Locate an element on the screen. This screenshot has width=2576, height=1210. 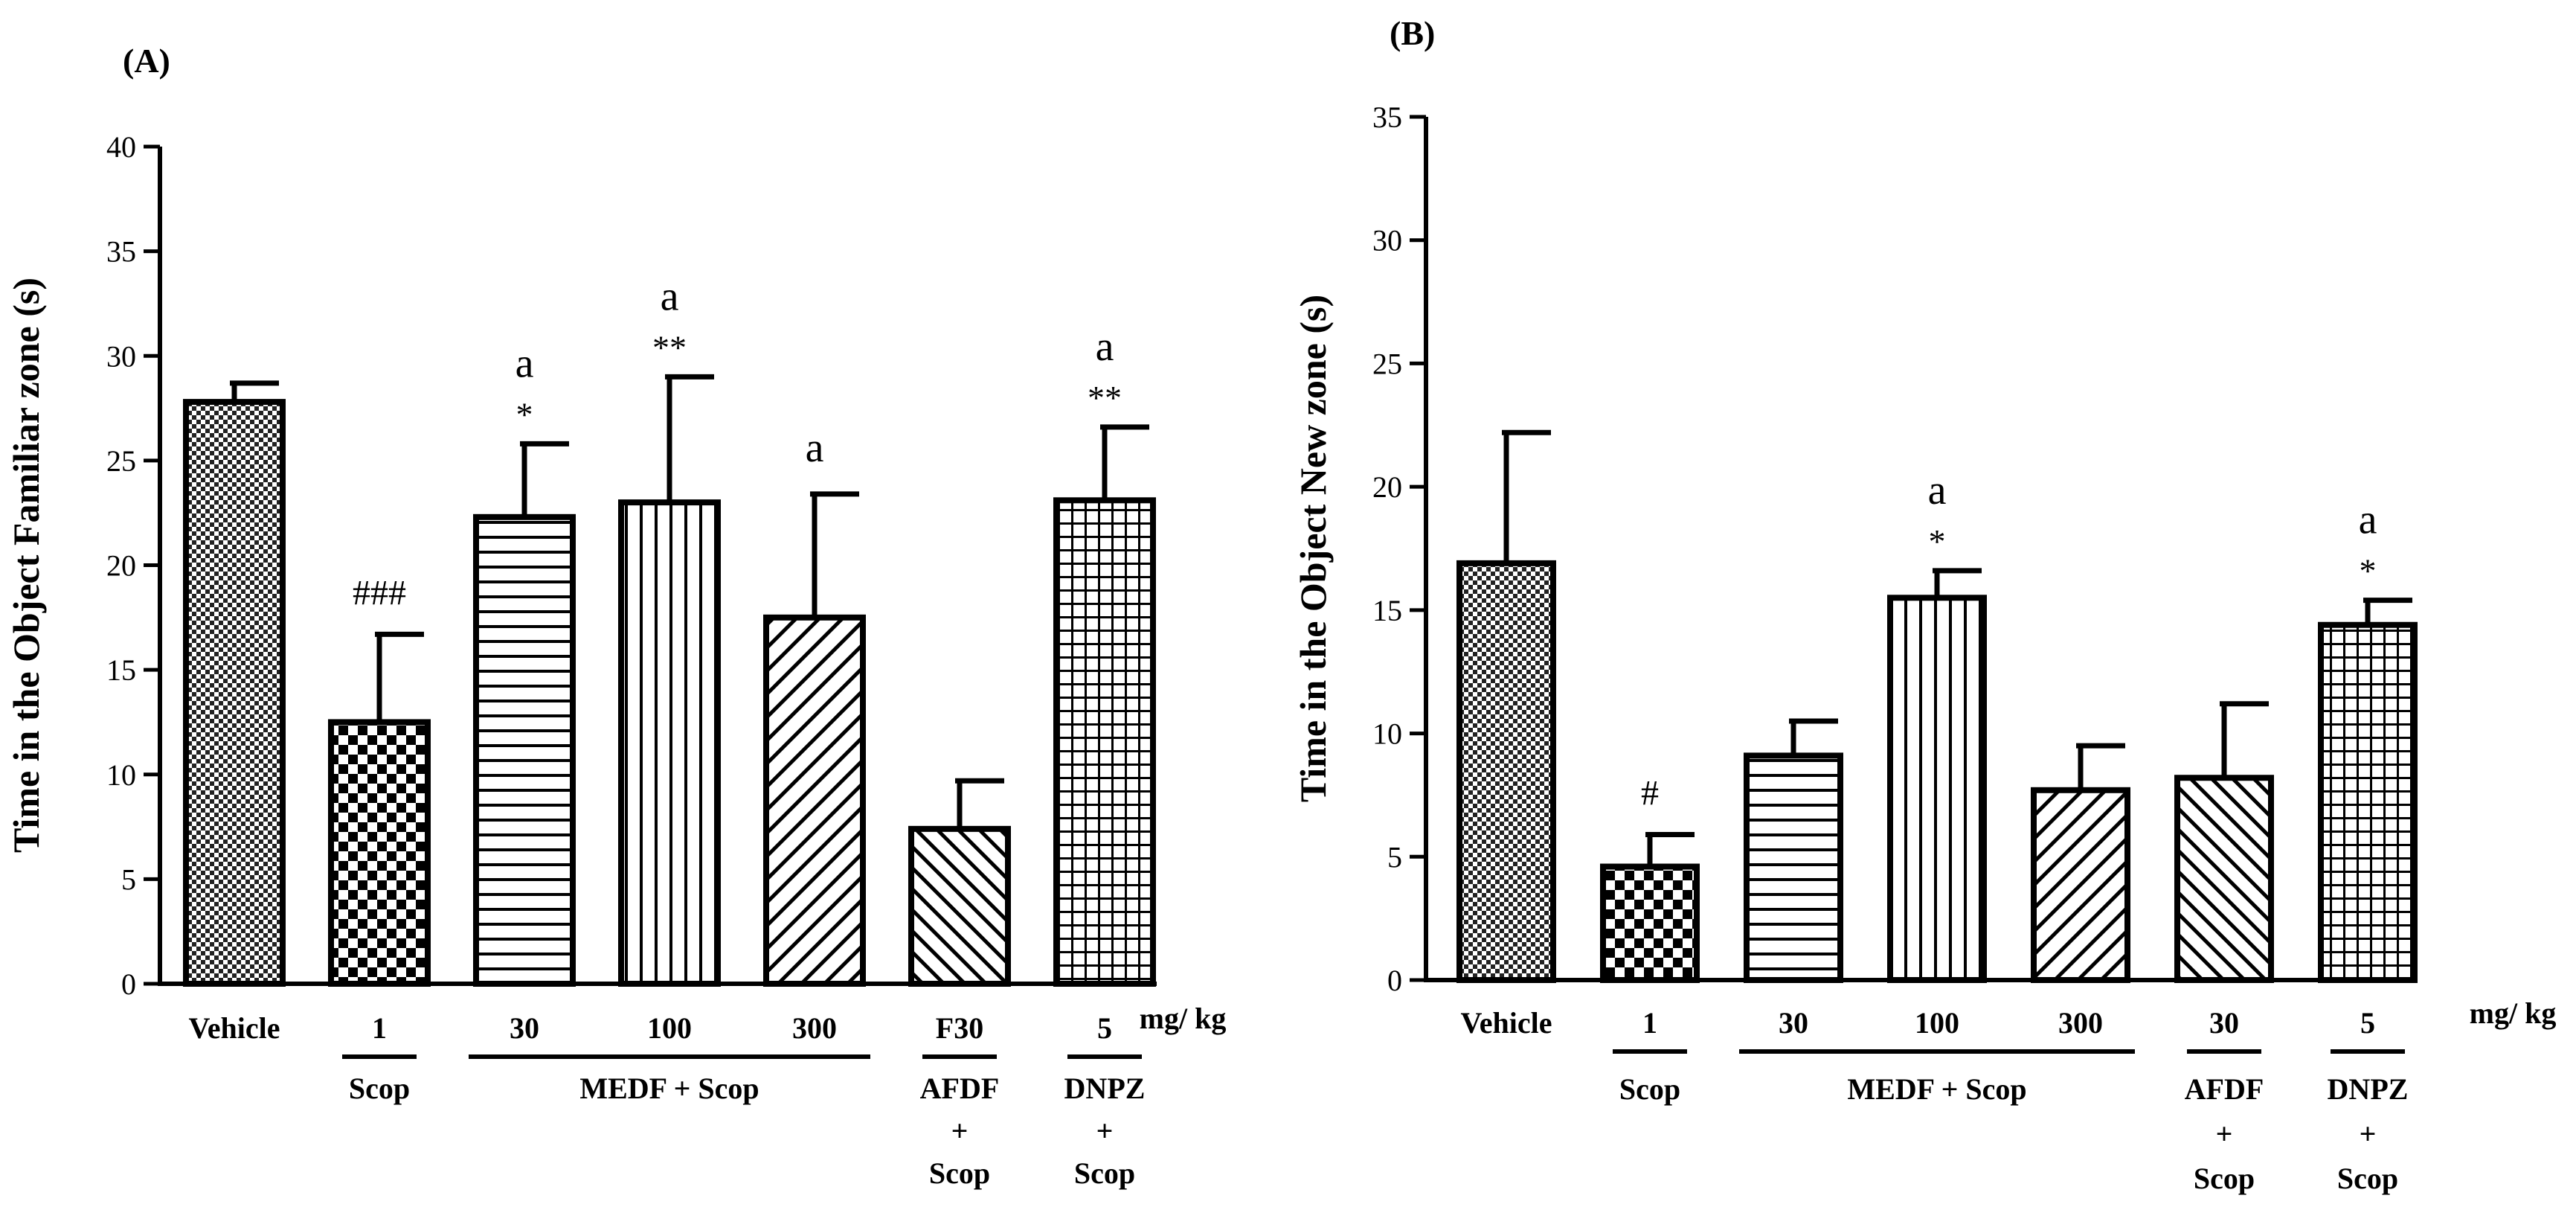
category-label-a-4: 300 is located at coordinates (814, 1028).